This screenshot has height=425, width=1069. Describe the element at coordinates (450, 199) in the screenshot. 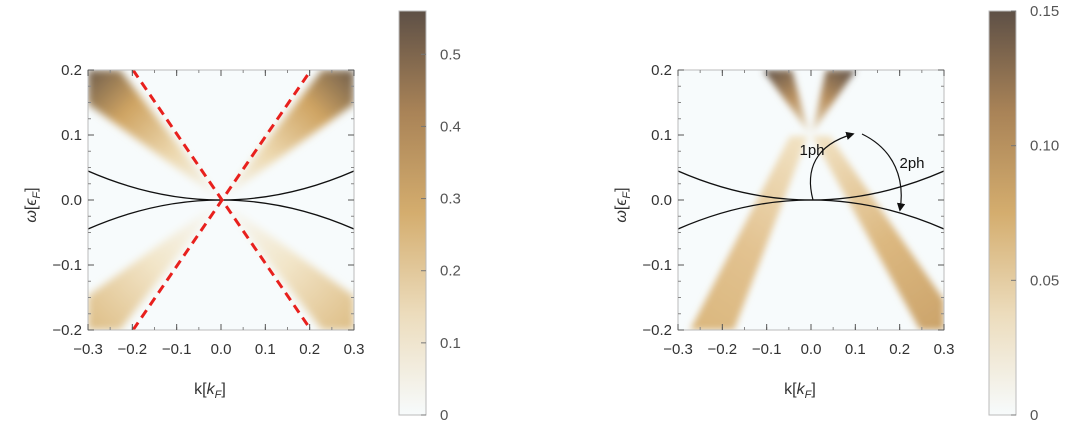

I see `colorbar-tick-label: 0.3` at that location.